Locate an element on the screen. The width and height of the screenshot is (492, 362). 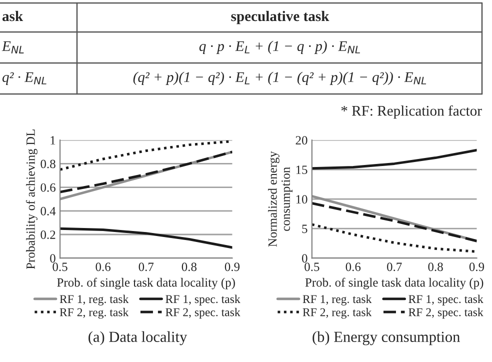
text: (a) Data locality is located at coordinates (138, 338).